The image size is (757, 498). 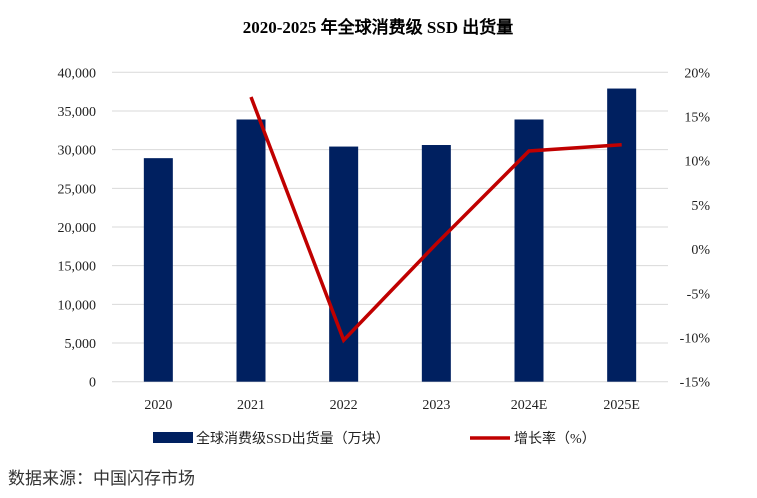 I want to click on y-left-tick-label: 10,000, so click(x=77, y=305).